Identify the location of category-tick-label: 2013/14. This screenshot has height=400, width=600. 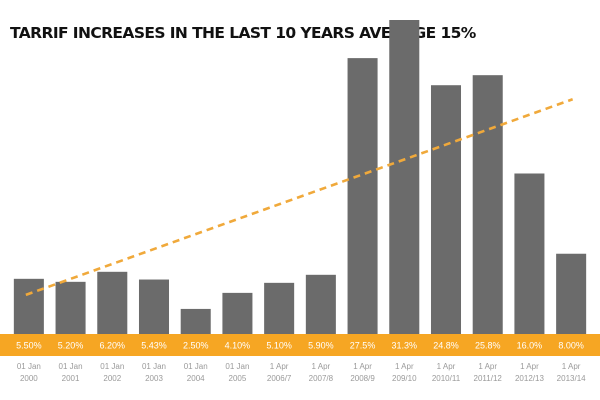
(571, 378).